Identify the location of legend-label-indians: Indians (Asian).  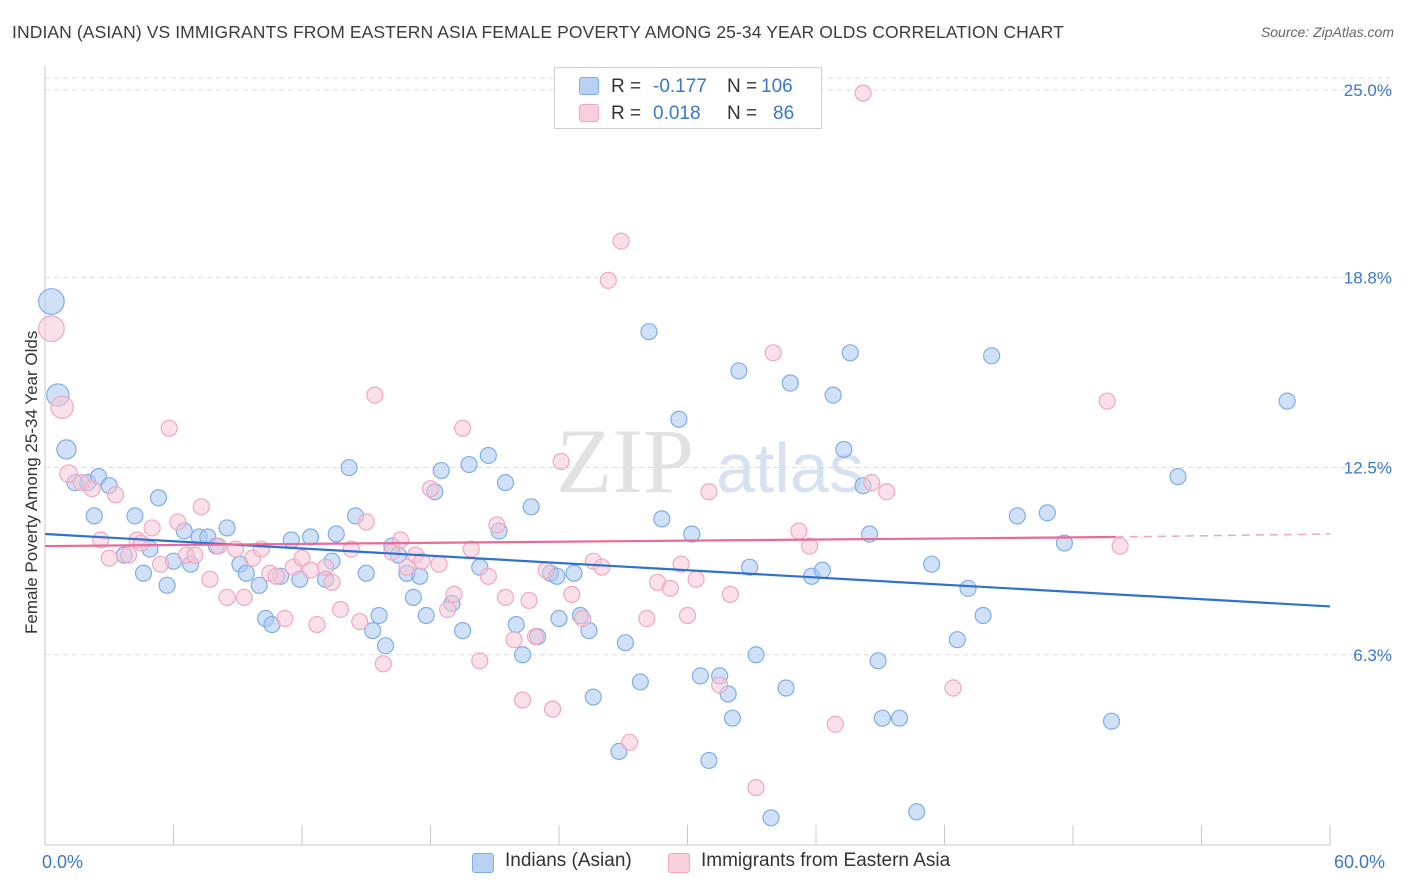
(568, 860).